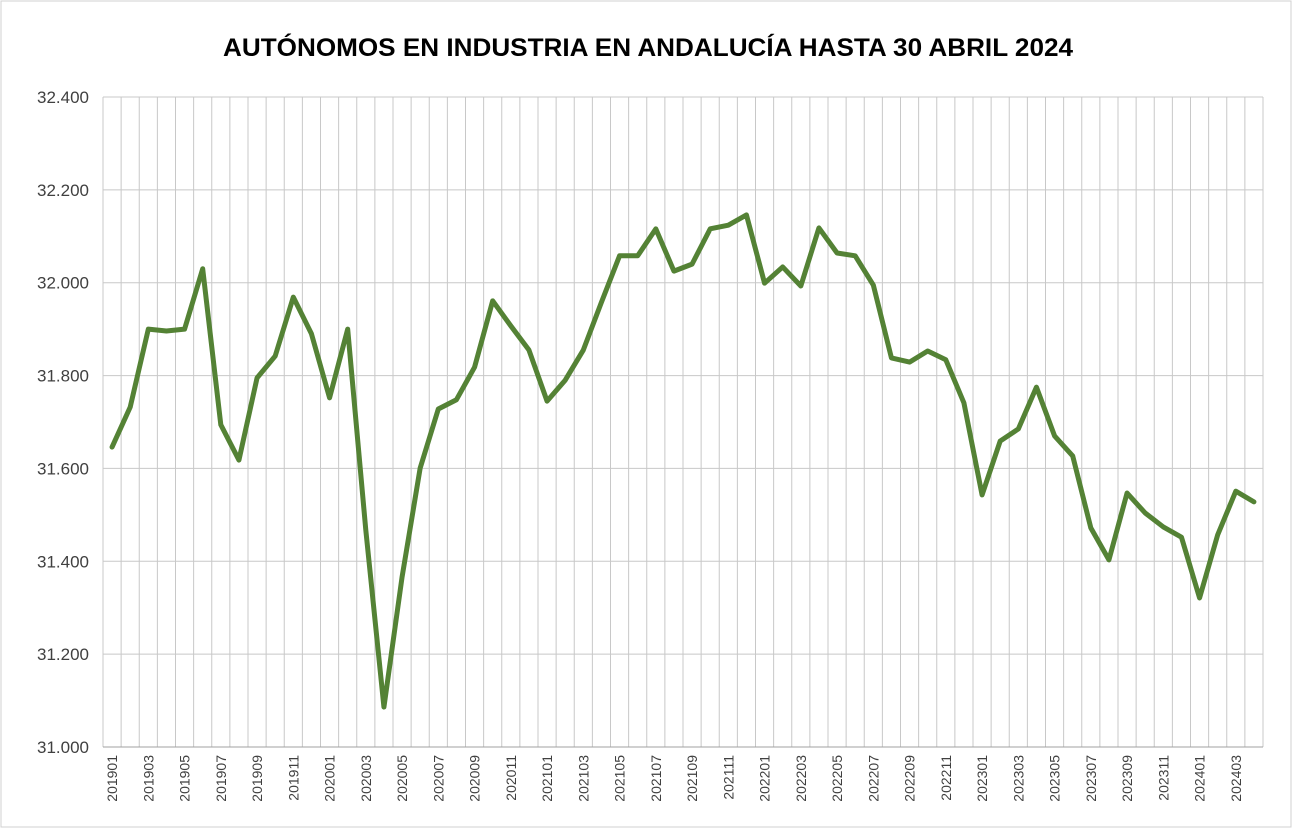 The width and height of the screenshot is (1293, 829). What do you see at coordinates (765, 778) in the screenshot?
I see `x-tick-label: 202201` at bounding box center [765, 778].